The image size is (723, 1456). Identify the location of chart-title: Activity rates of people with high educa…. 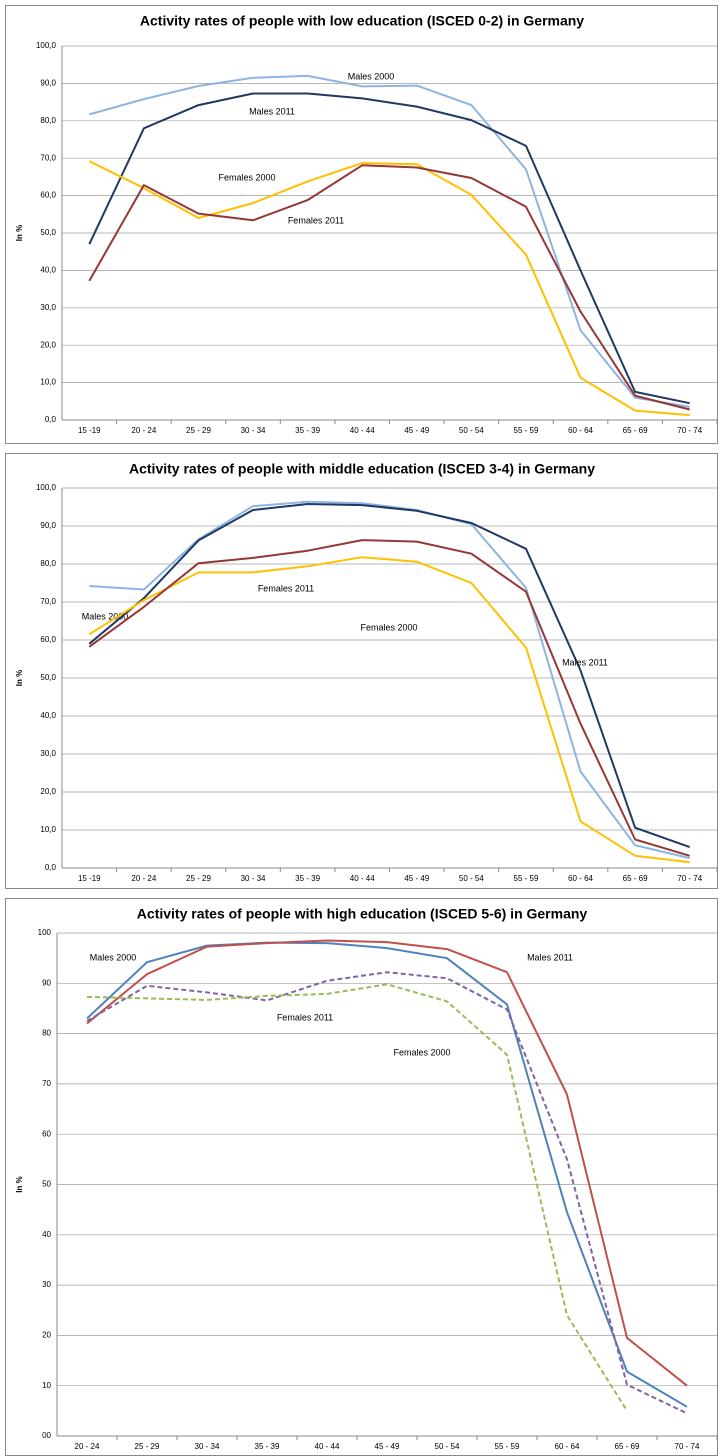
(362, 914).